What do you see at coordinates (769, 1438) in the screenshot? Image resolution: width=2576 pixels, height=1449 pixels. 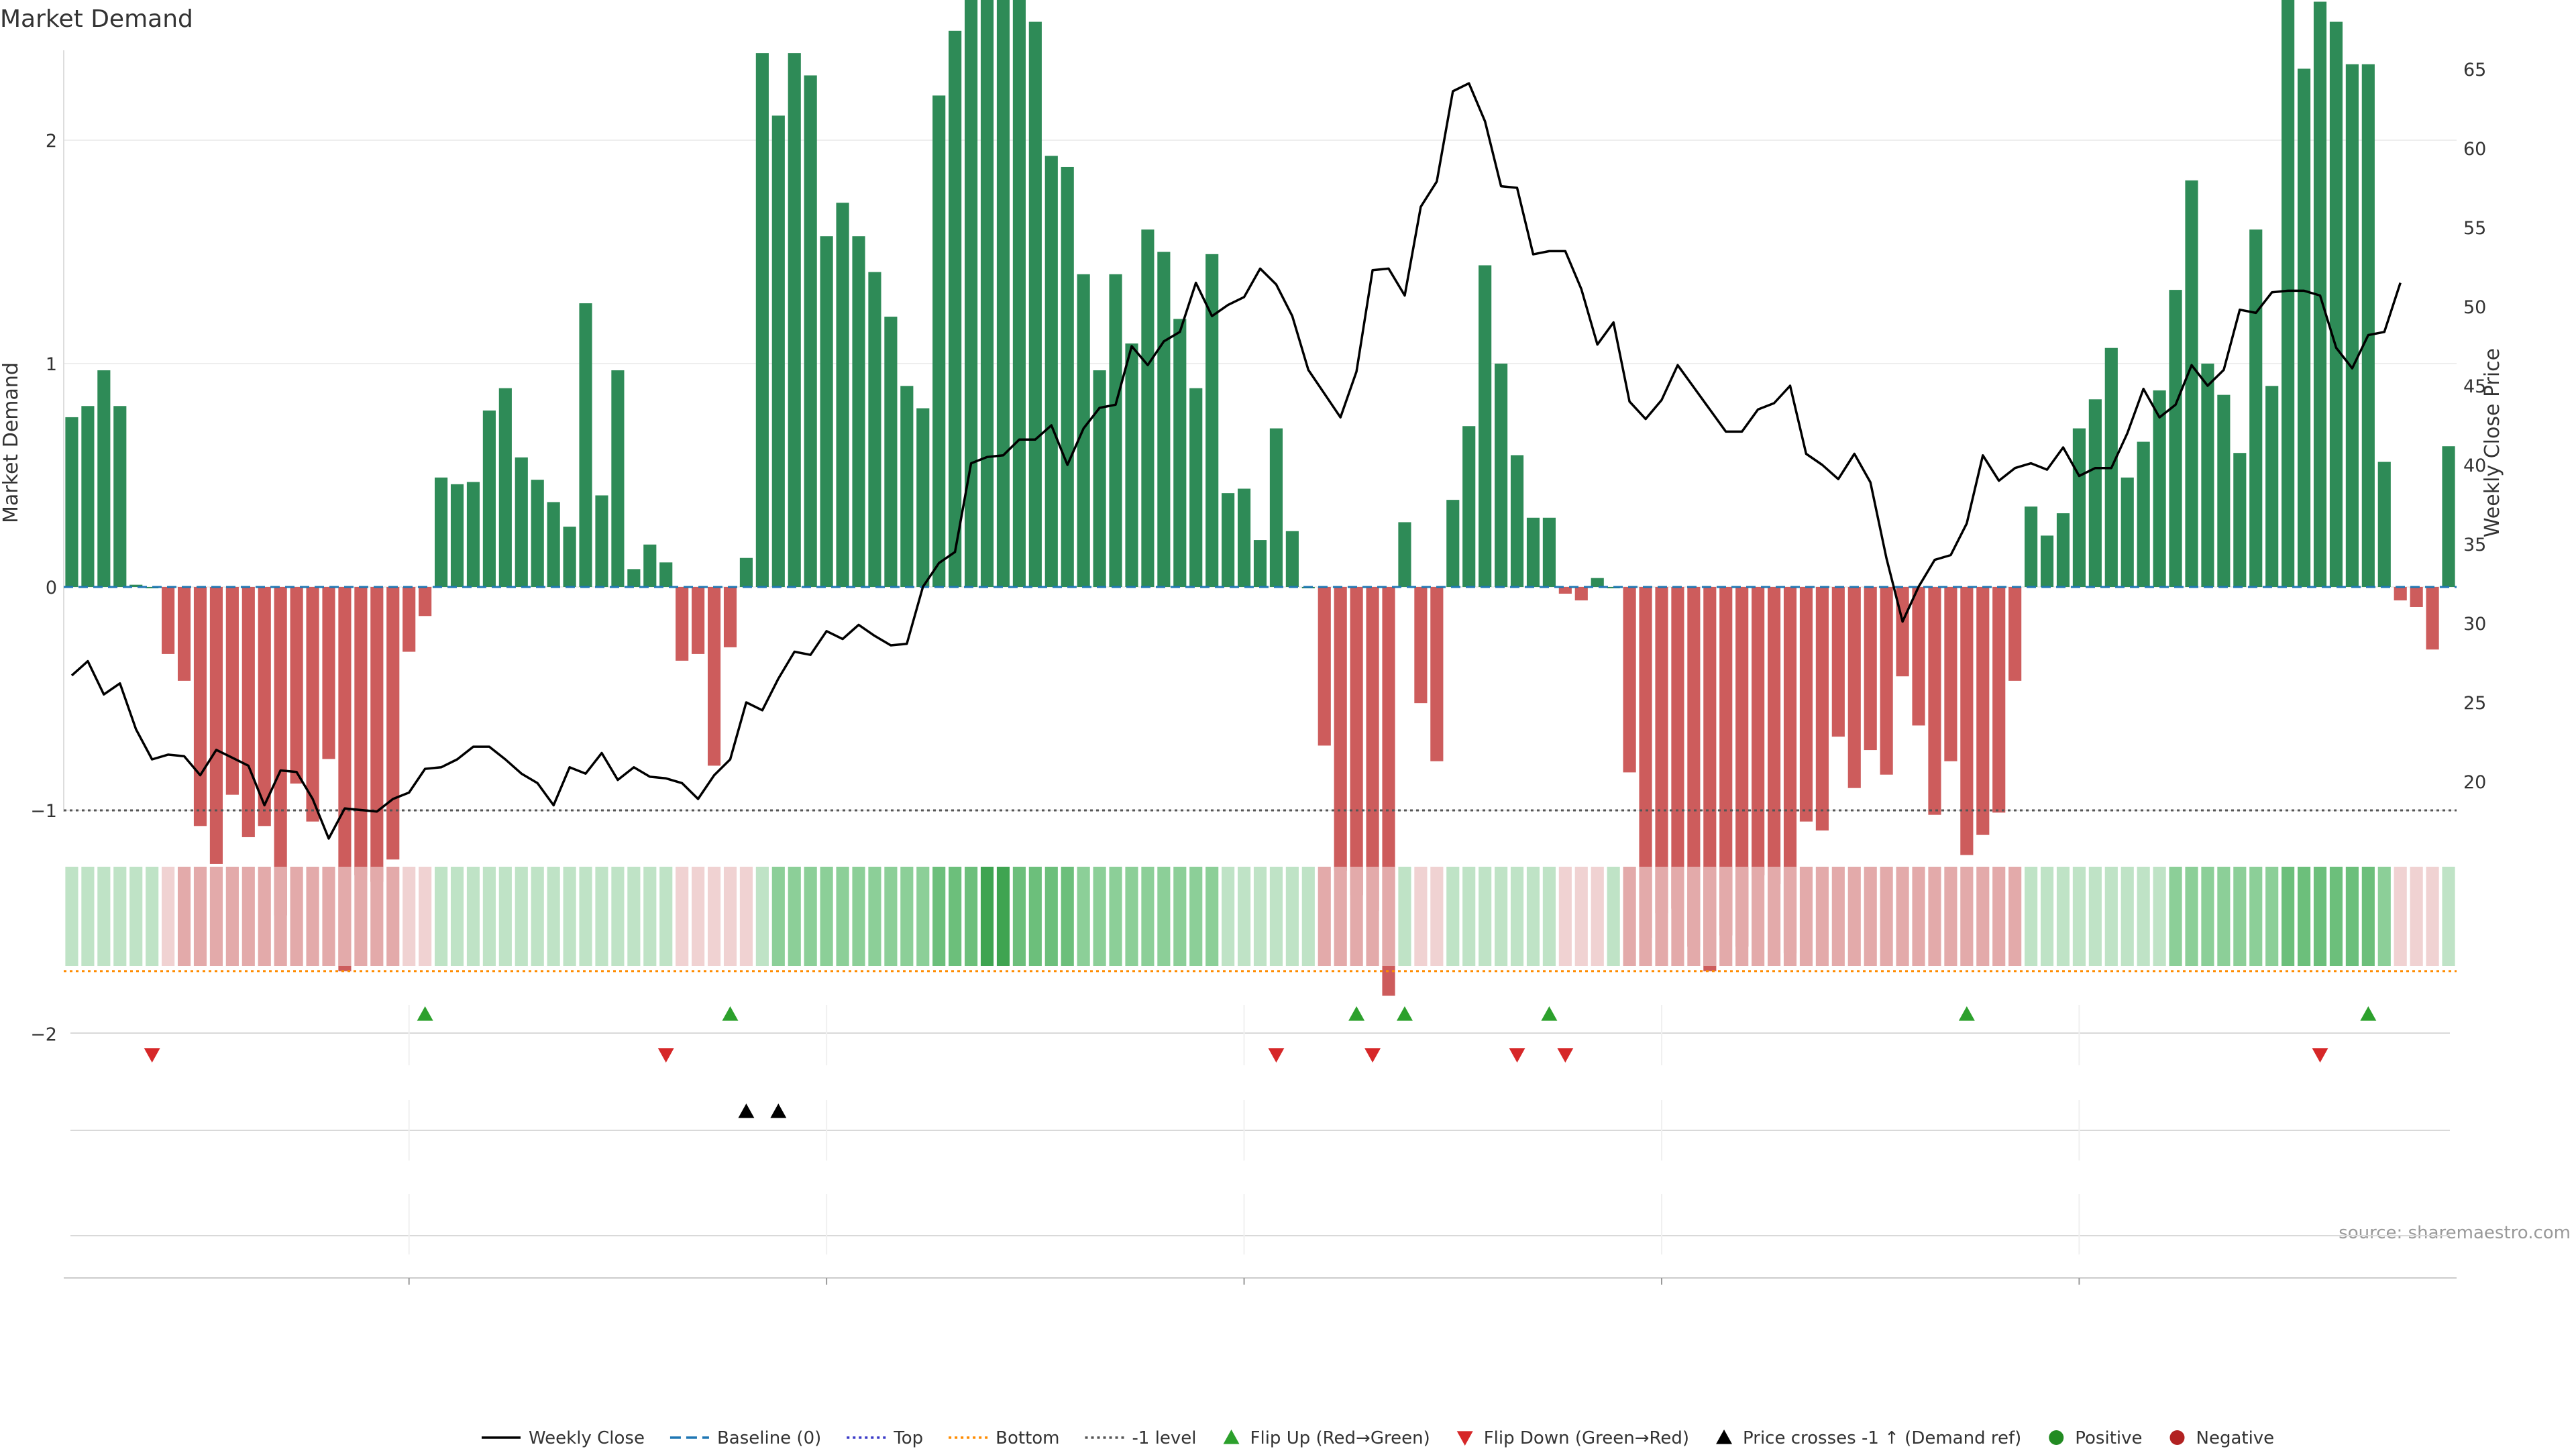 I see `legend-label: Baseline (0)` at bounding box center [769, 1438].